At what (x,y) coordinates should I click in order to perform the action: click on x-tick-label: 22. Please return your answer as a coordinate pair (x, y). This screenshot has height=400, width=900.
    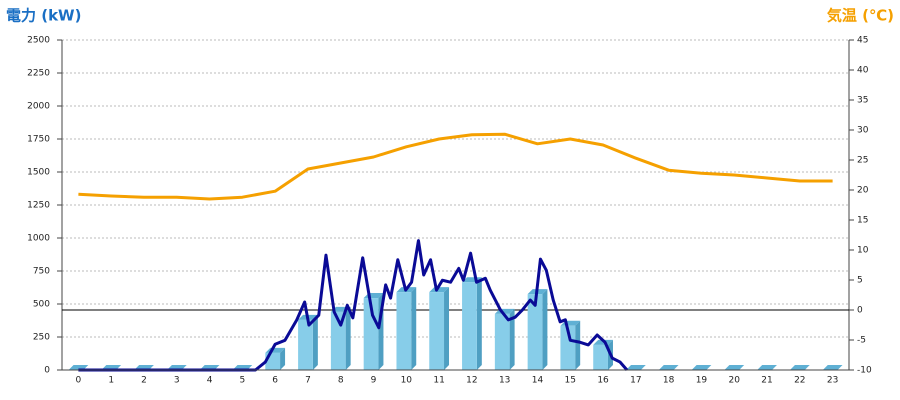
    Looking at the image, I should click on (799, 381).